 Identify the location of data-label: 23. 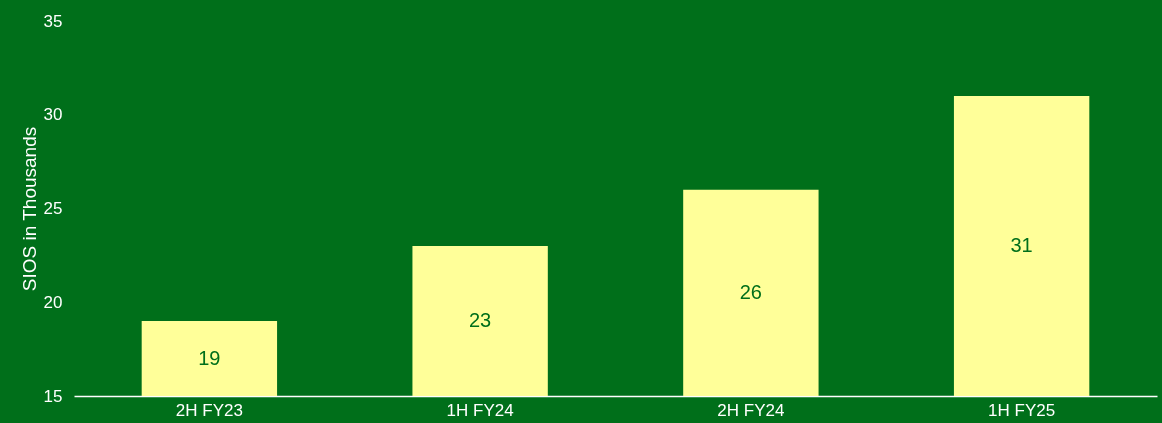
(480, 320).